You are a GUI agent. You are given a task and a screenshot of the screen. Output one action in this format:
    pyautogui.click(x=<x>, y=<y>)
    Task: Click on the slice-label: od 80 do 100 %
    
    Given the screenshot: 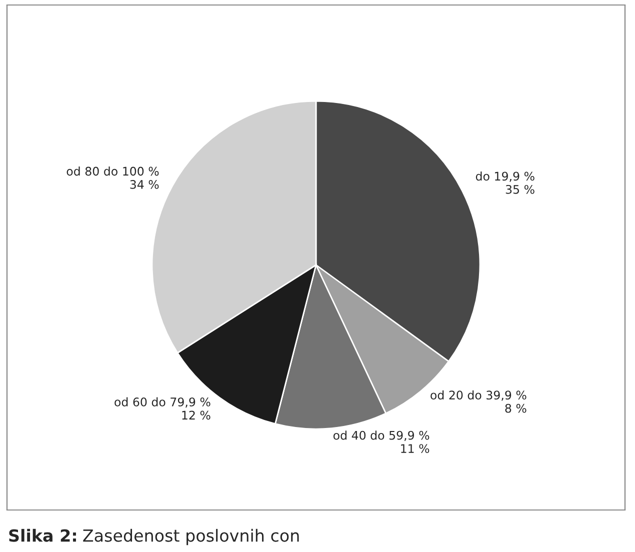 What is the action you would take?
    pyautogui.click(x=112, y=171)
    